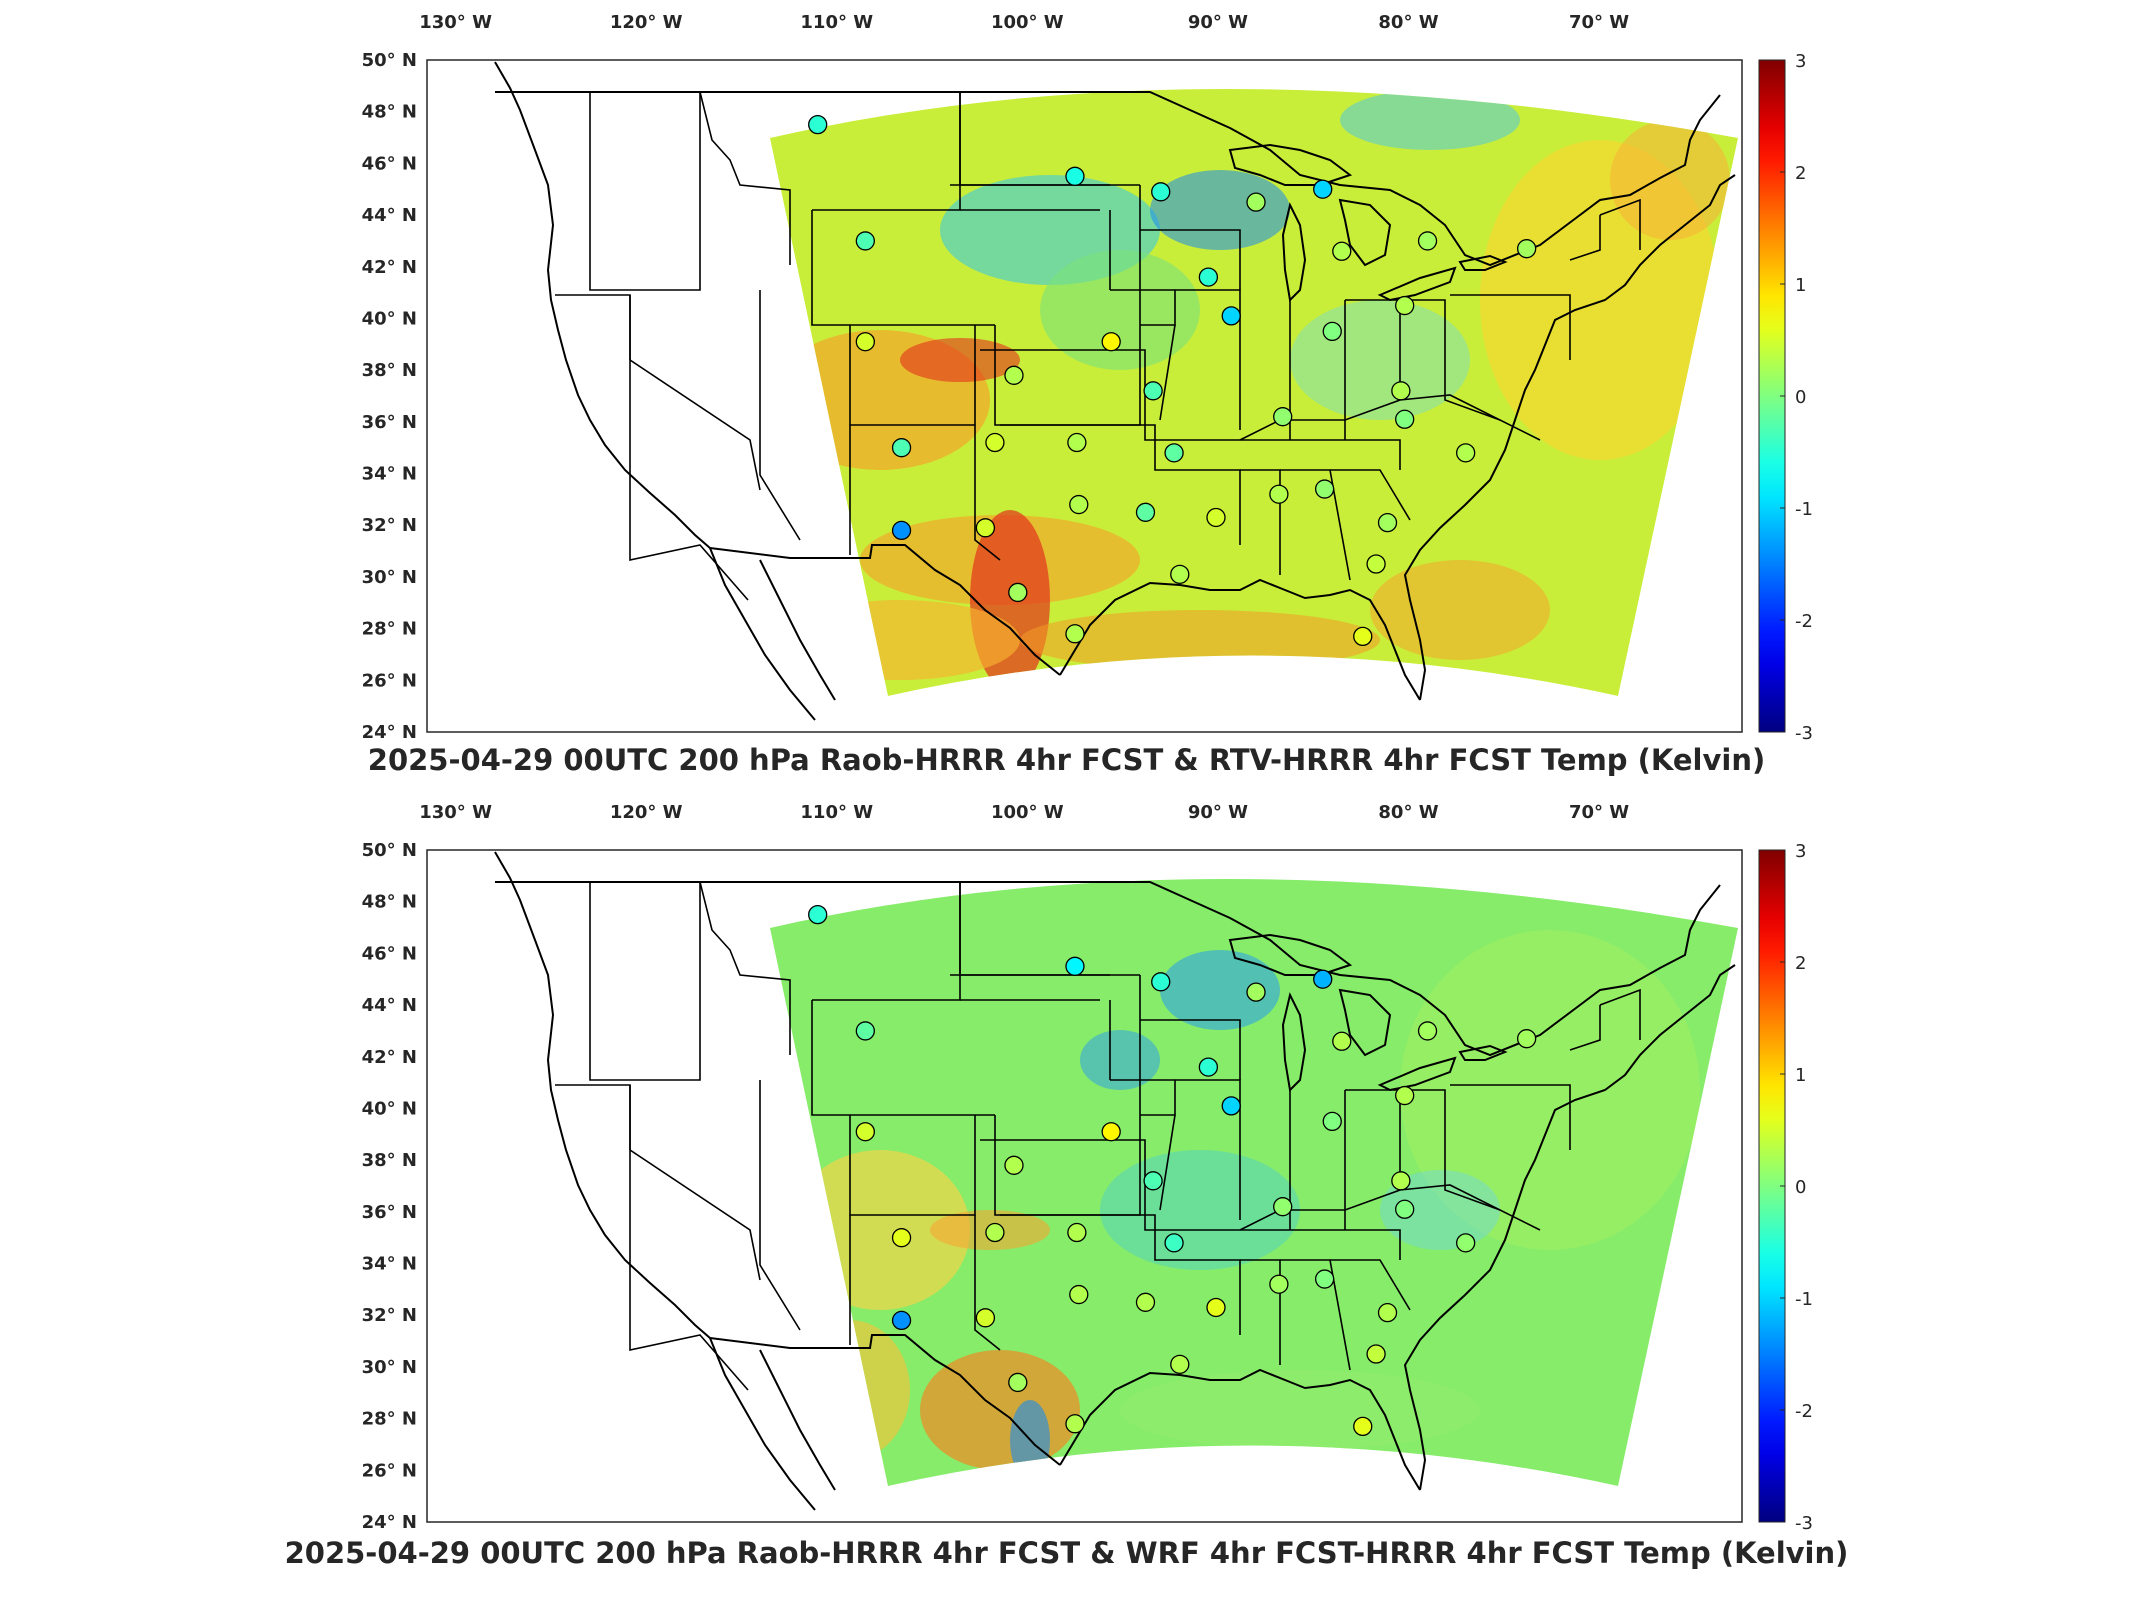  I want to click on longitude-tick-label: 110° W, so click(836, 22).